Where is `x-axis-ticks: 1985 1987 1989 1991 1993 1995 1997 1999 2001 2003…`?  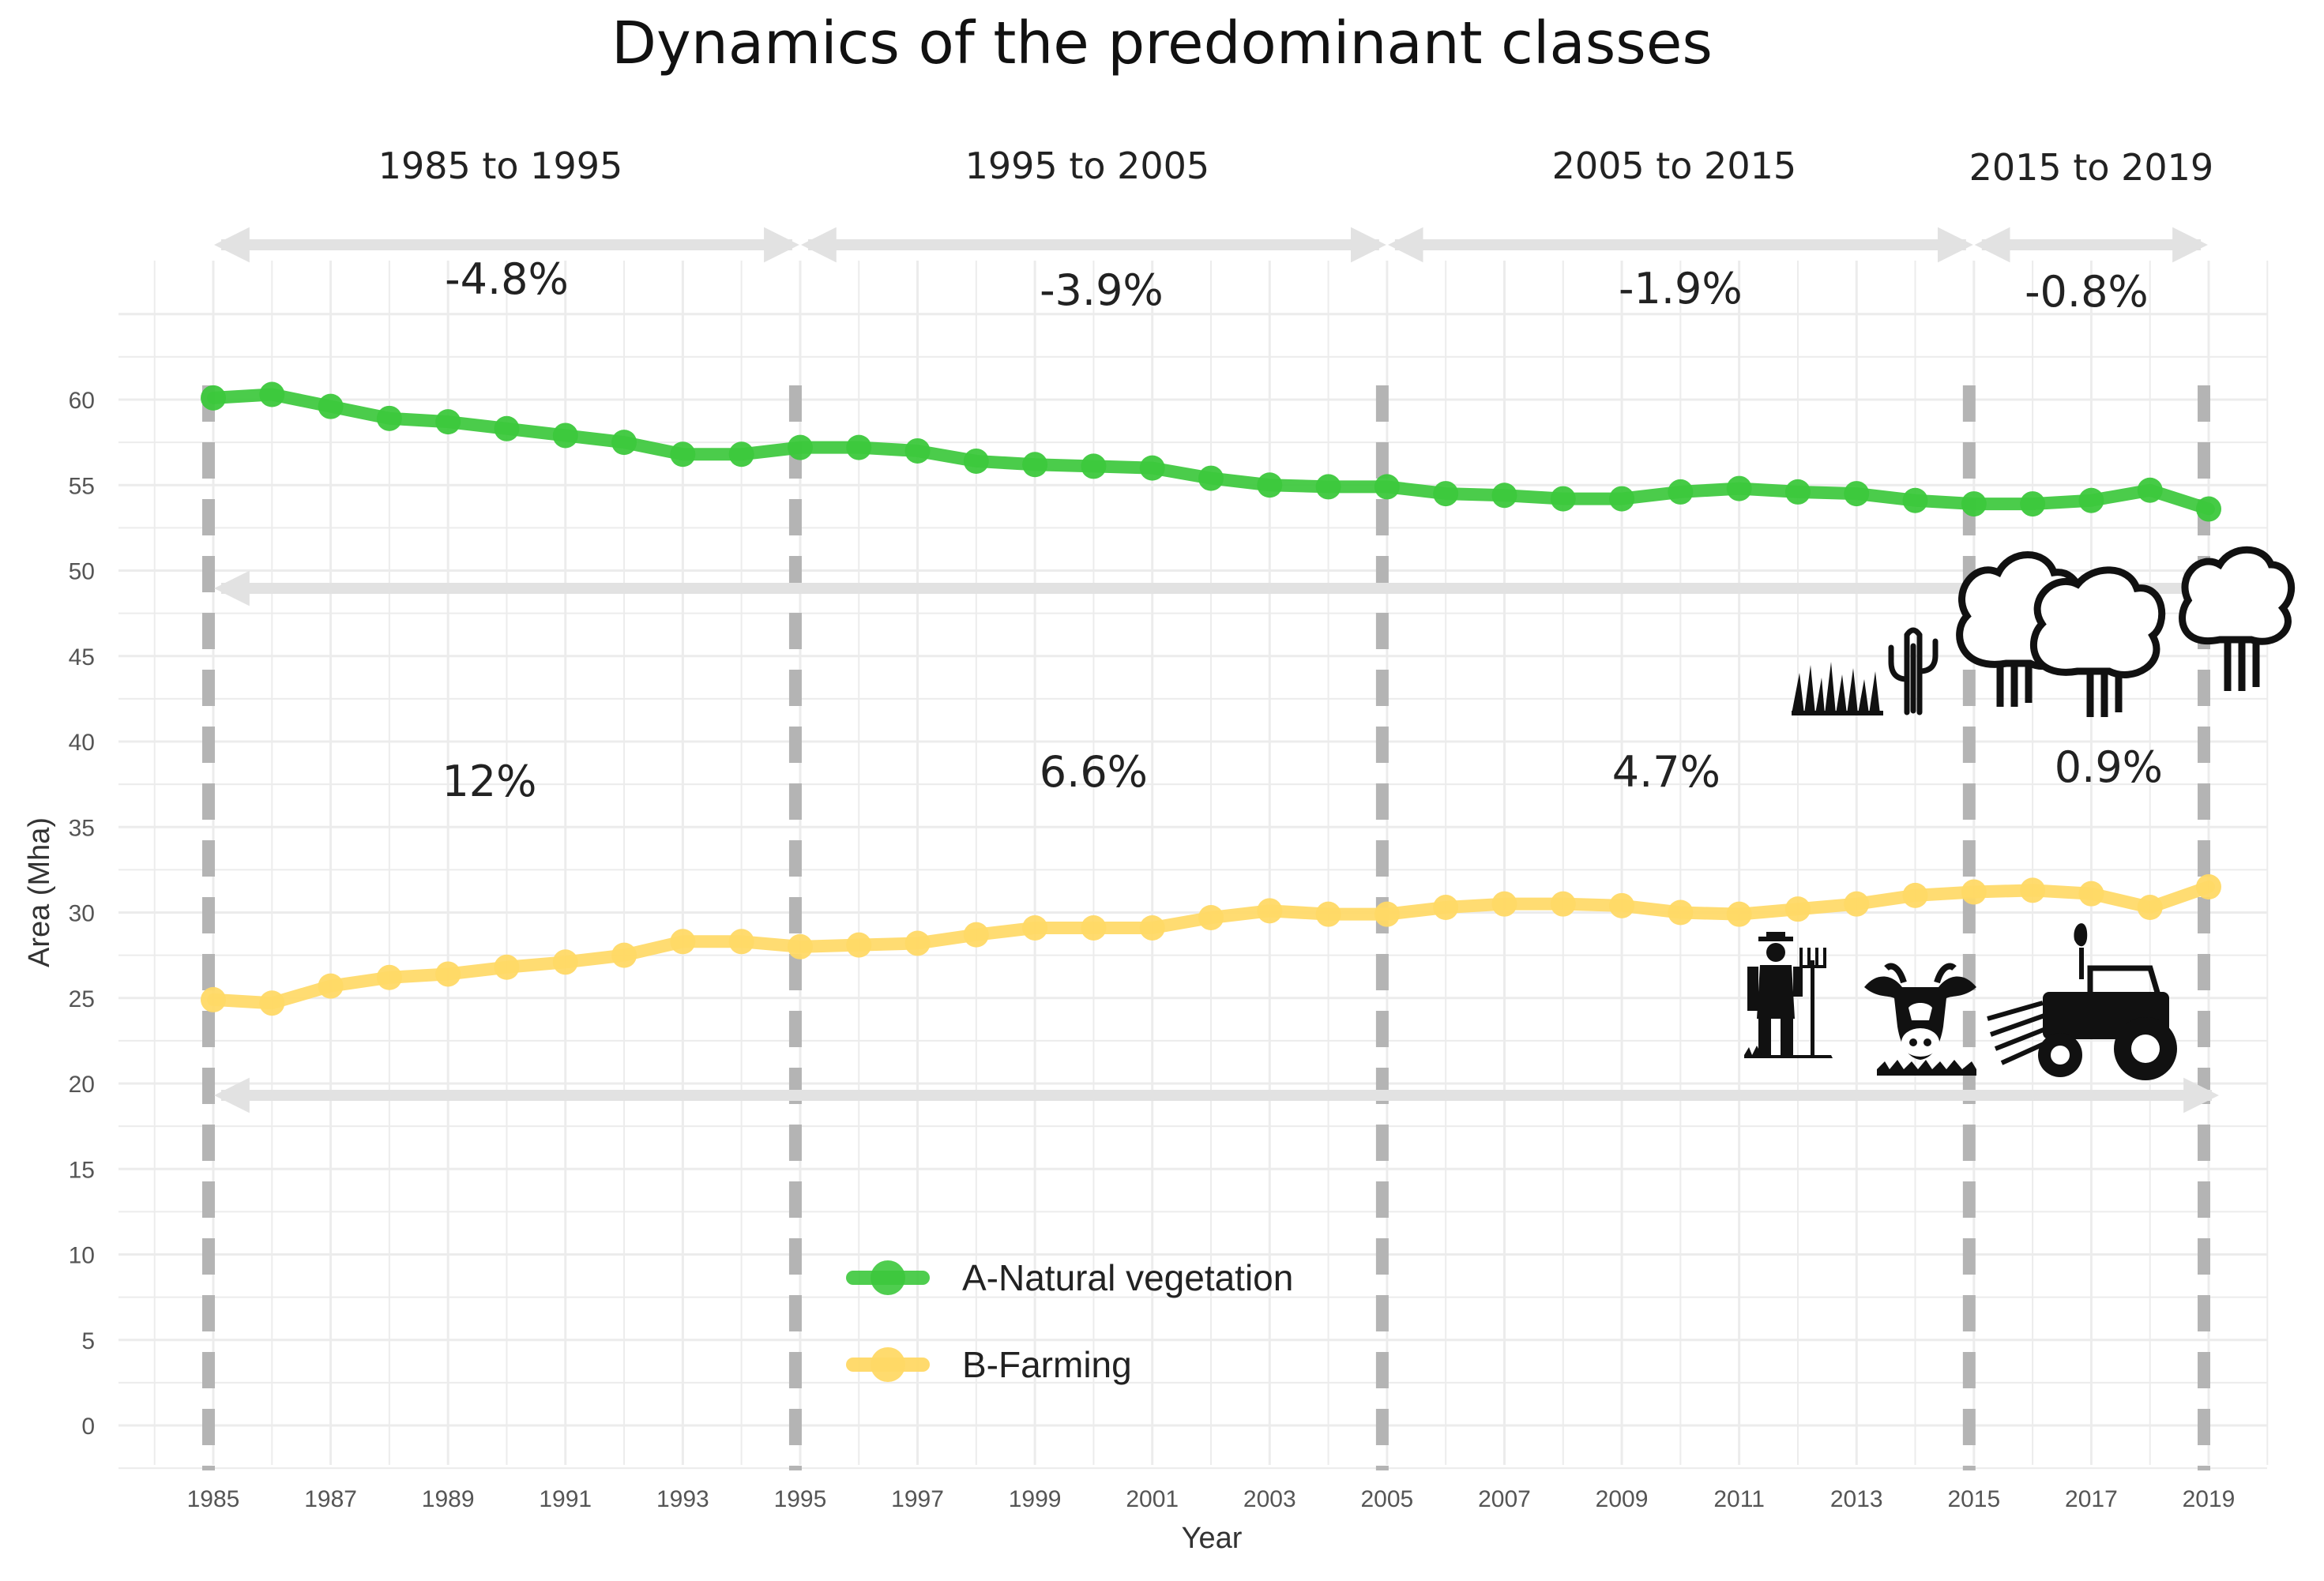 x-axis-ticks: 1985 1987 1989 1991 1993 1995 1997 1999 2001 2003… is located at coordinates (1211, 1499).